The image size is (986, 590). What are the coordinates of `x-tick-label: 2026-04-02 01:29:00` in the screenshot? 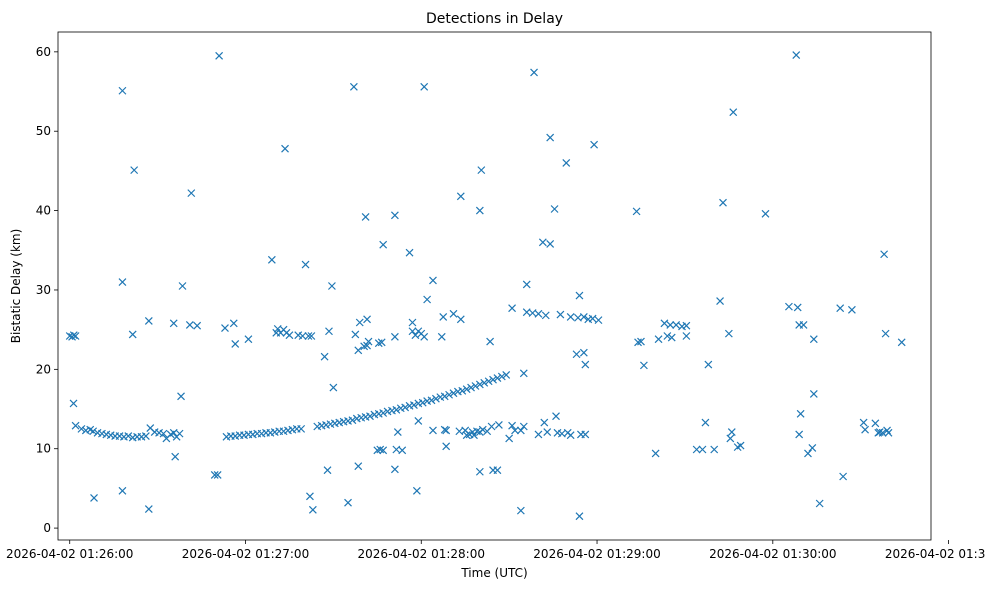 It's located at (596, 554).